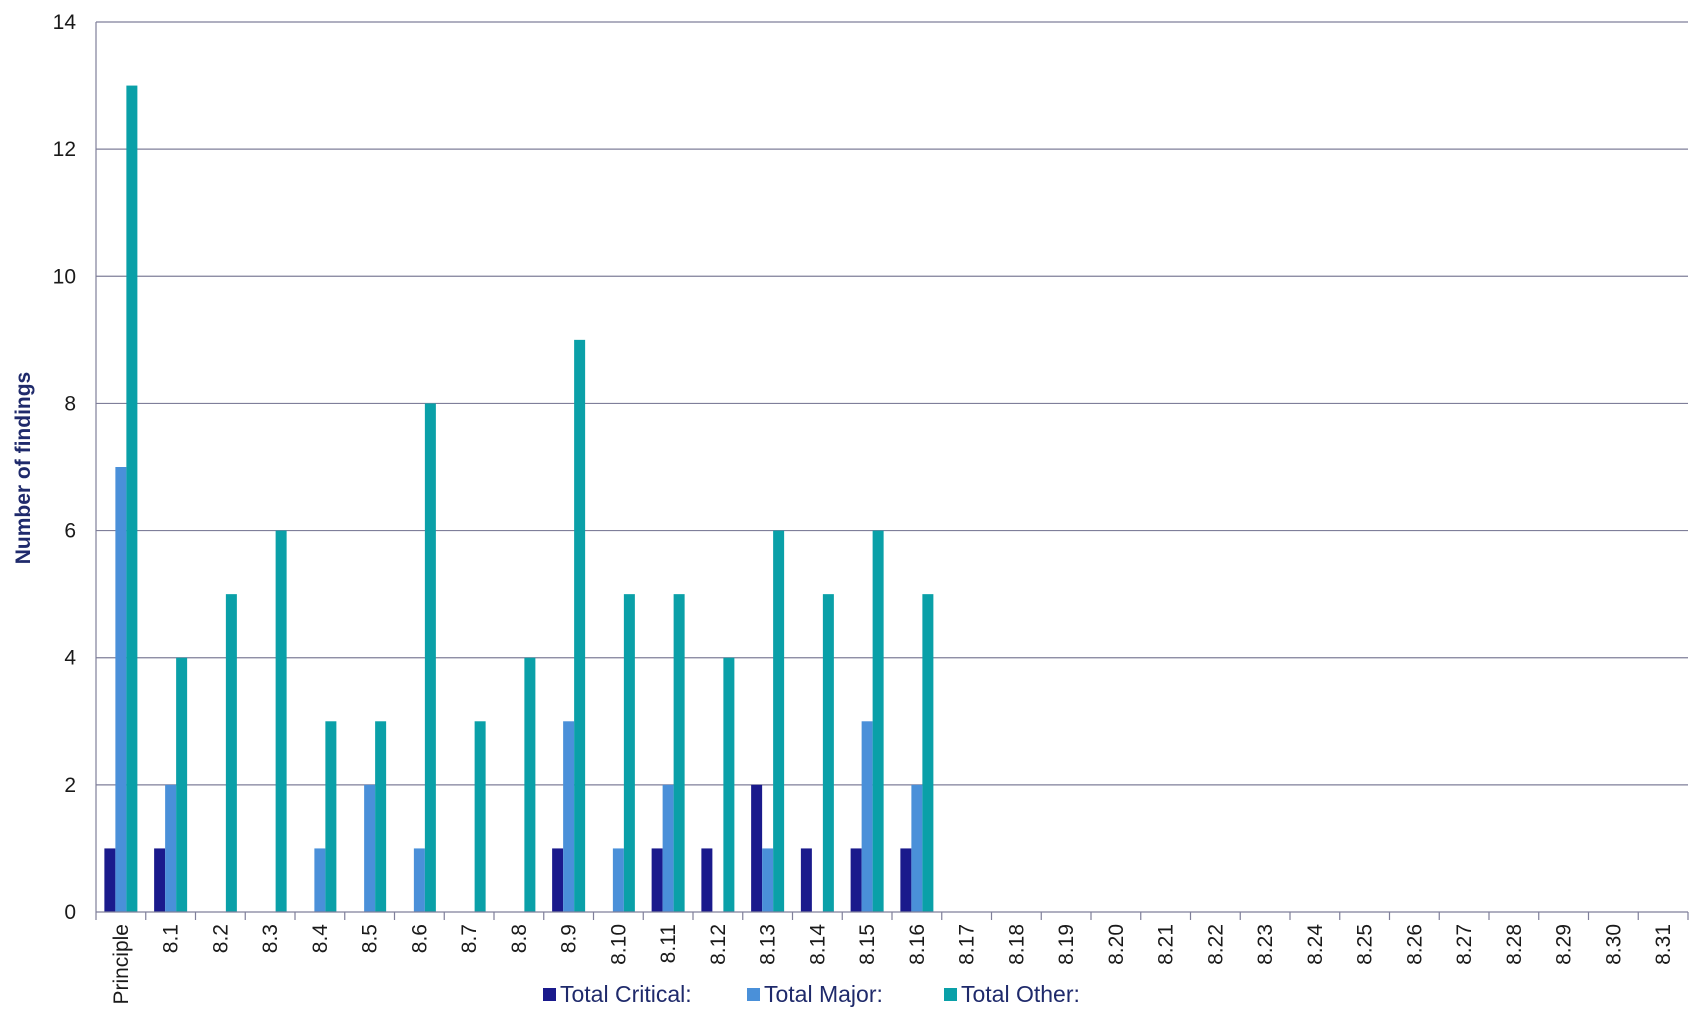  What do you see at coordinates (519, 938) in the screenshot?
I see `x-tick-label: 8.8` at bounding box center [519, 938].